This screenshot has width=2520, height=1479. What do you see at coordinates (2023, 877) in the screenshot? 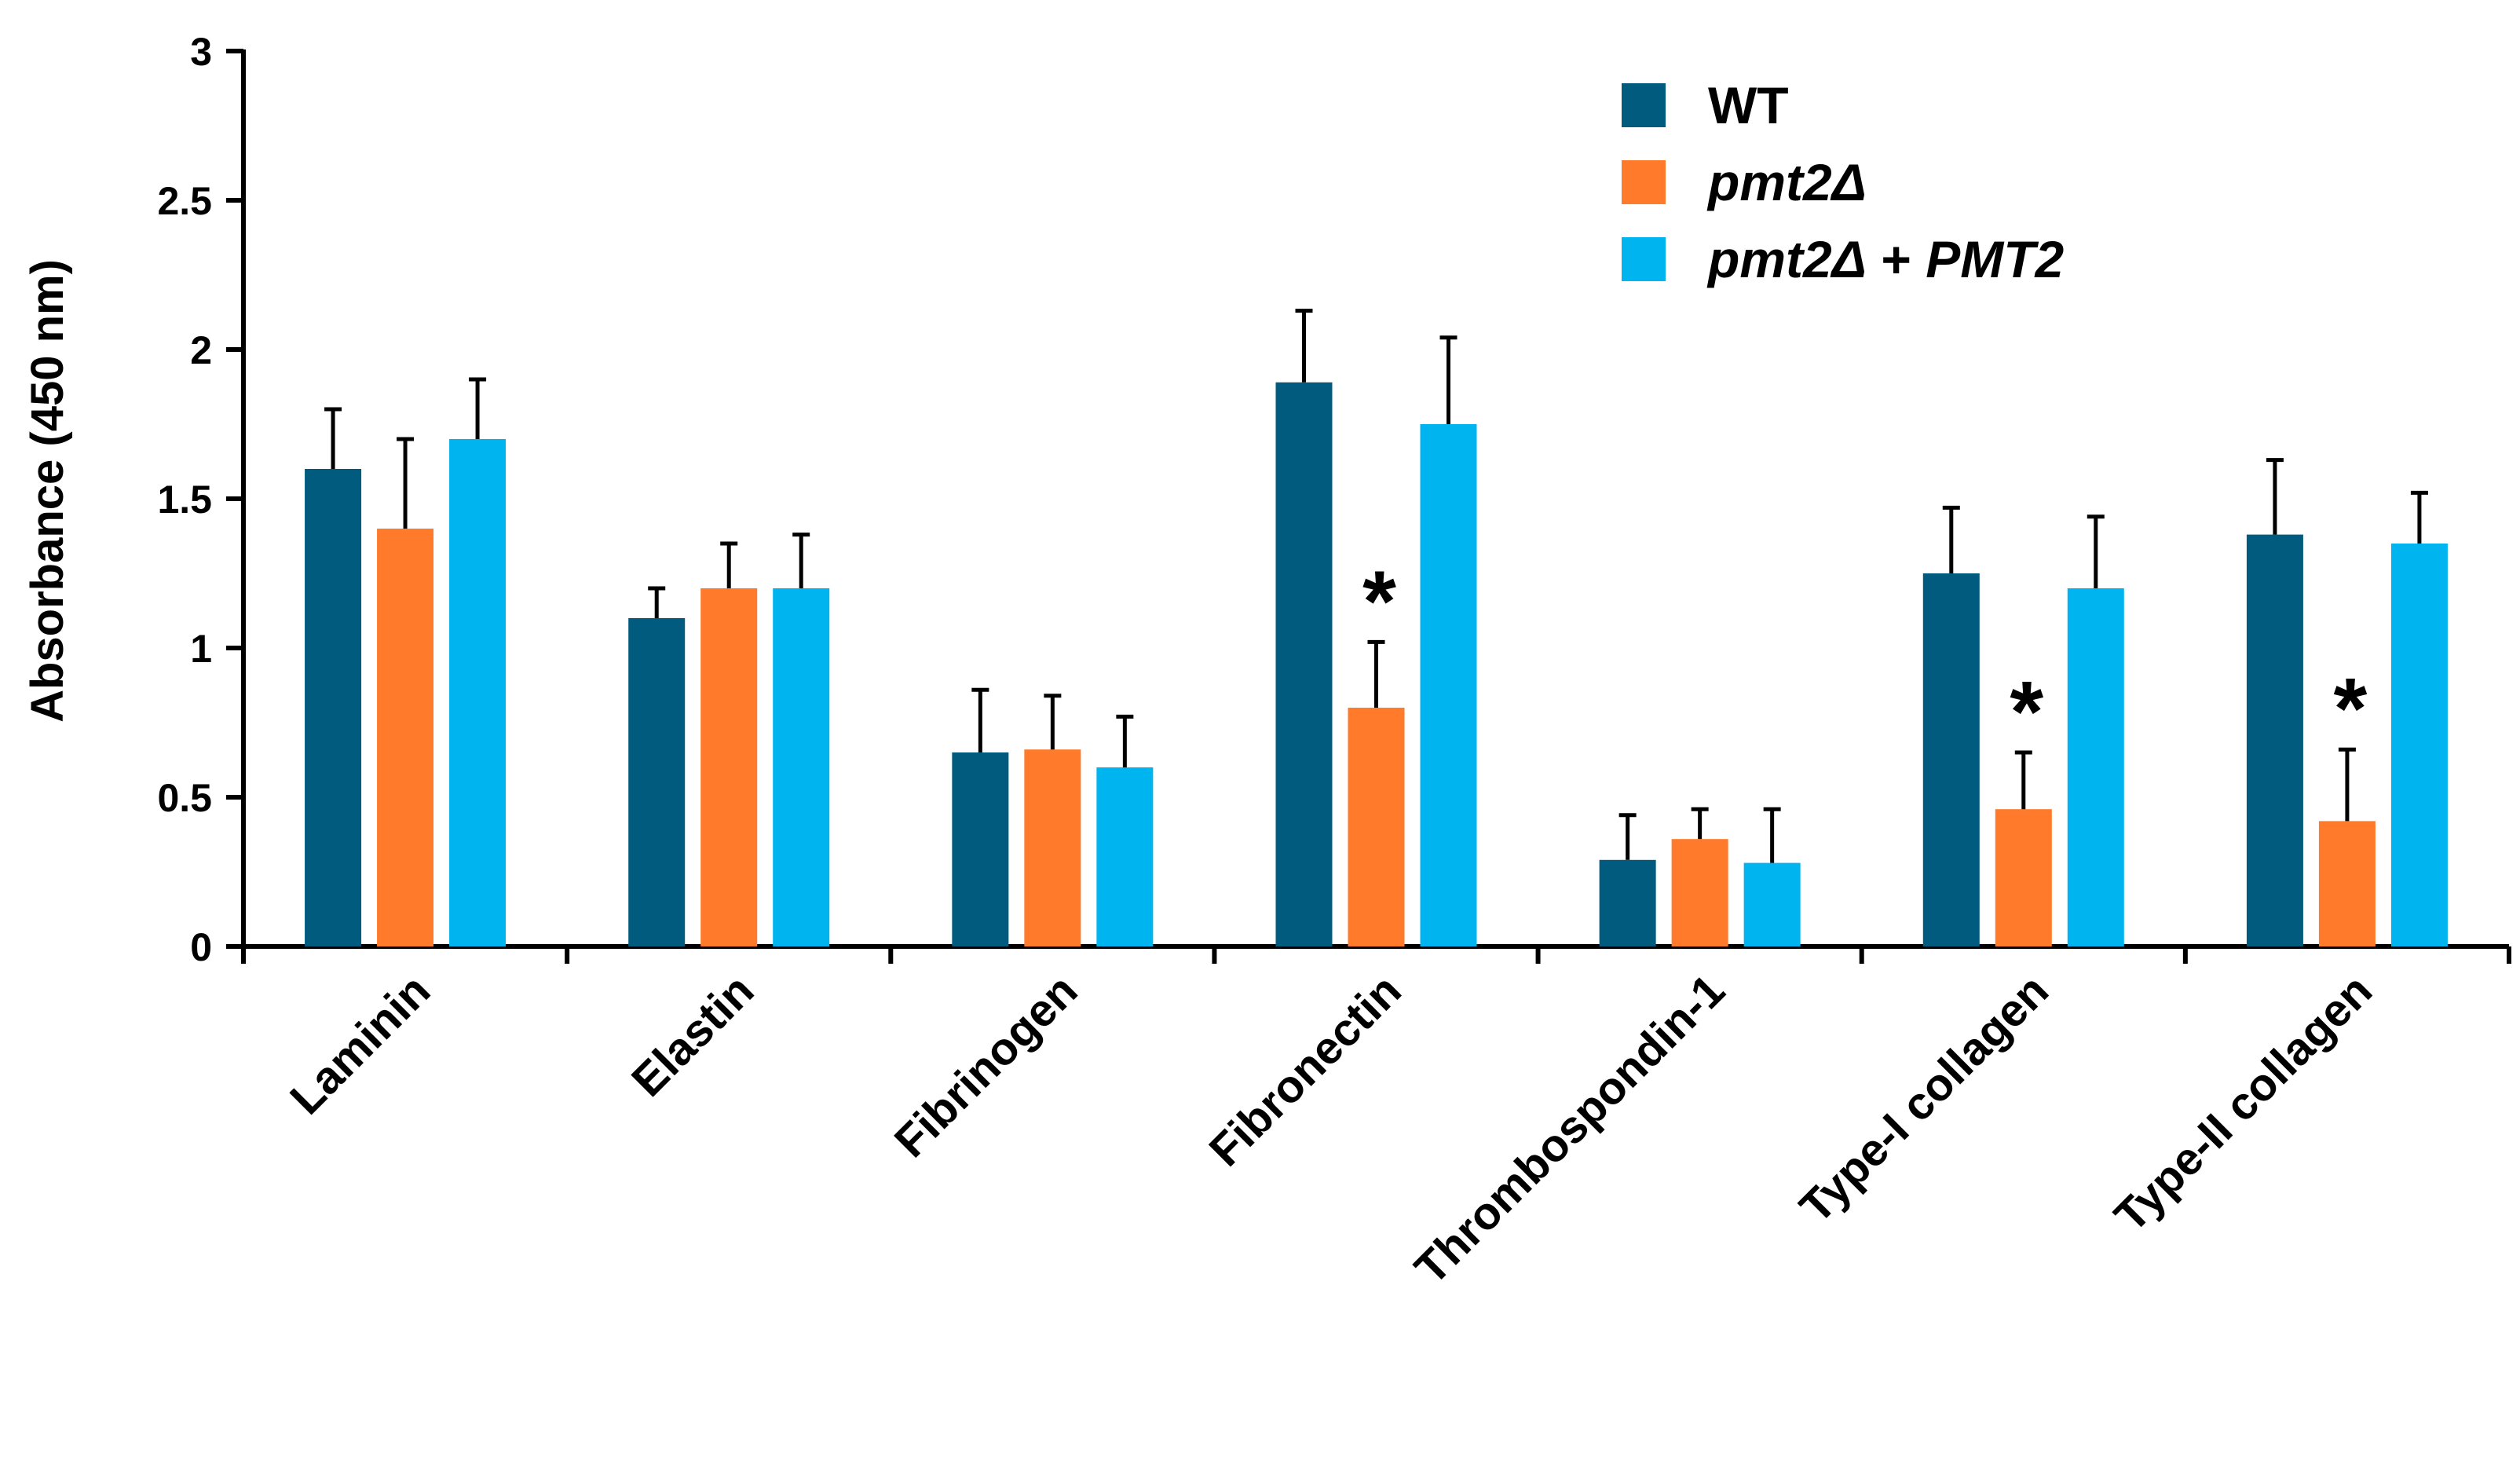
I see `bar-type-i-collagen-pmt2-delta` at bounding box center [2023, 877].